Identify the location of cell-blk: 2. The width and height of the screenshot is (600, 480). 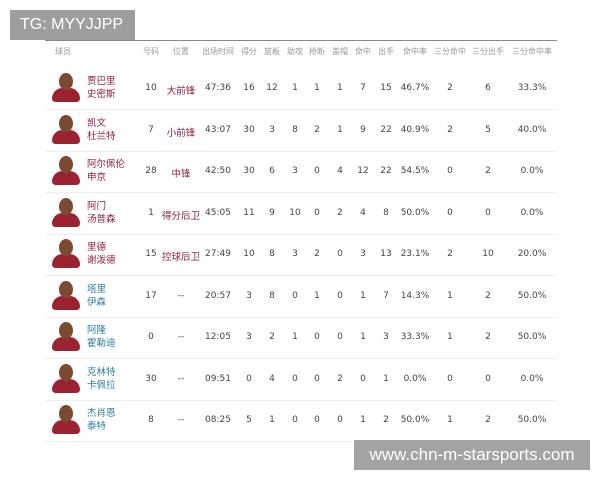
(340, 212).